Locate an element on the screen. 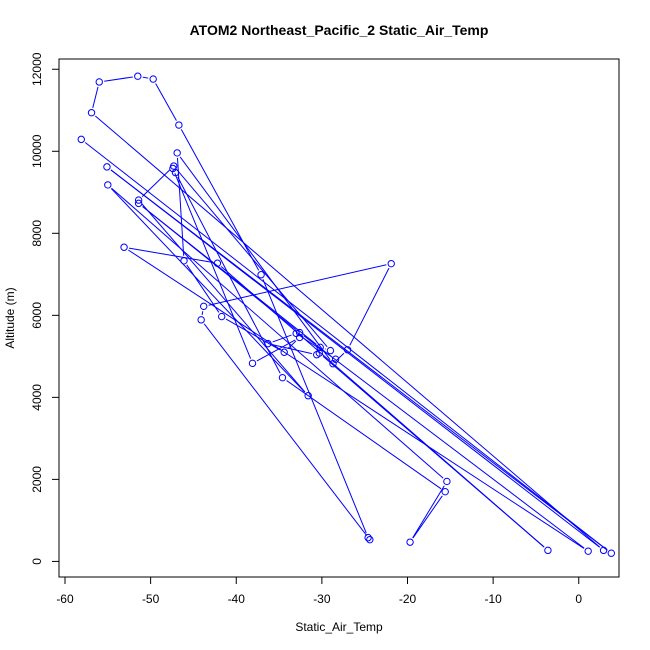 The width and height of the screenshot is (650, 650). y-tick-label: 2000 is located at coordinates (37, 479).